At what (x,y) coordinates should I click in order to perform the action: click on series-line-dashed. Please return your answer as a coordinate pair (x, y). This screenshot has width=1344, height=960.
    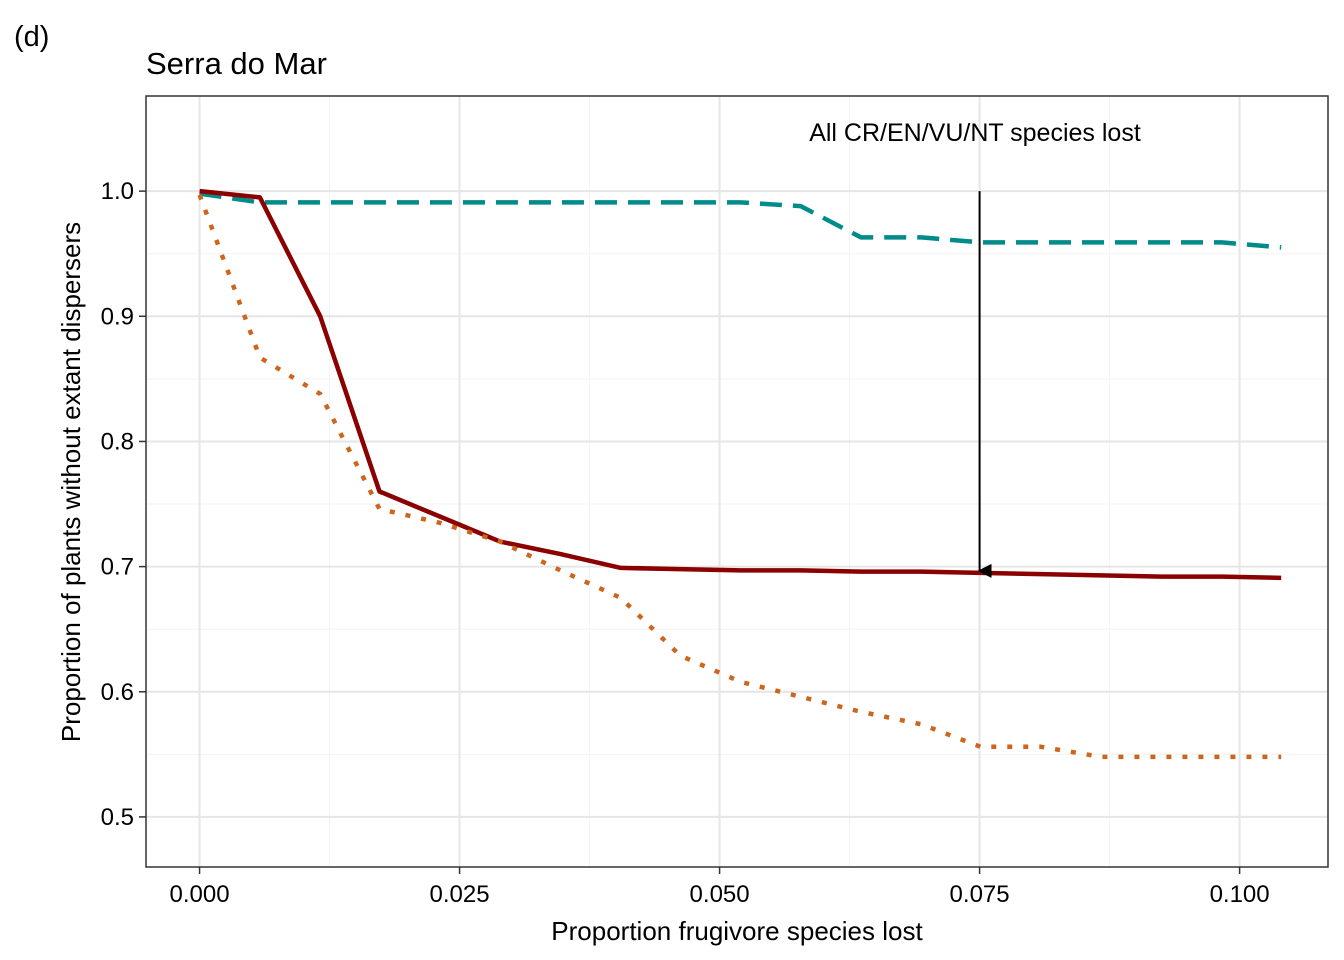
    Looking at the image, I should click on (740, 220).